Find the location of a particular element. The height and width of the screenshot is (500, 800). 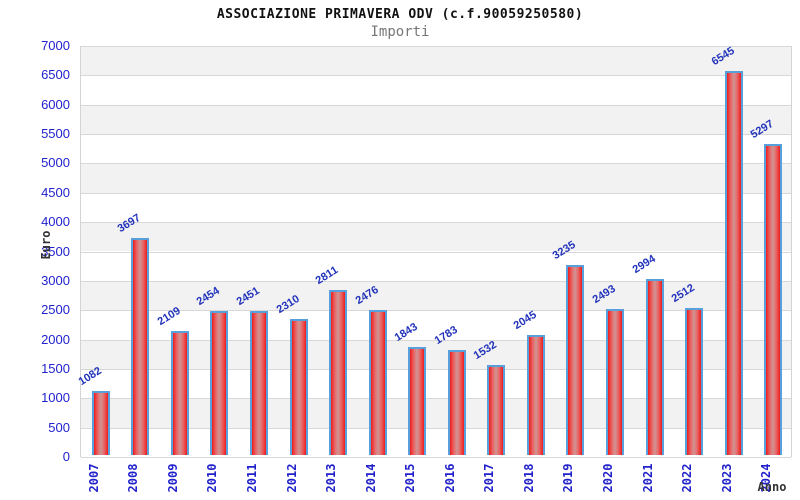

y-axis-title: Euro is located at coordinates (46, 245).